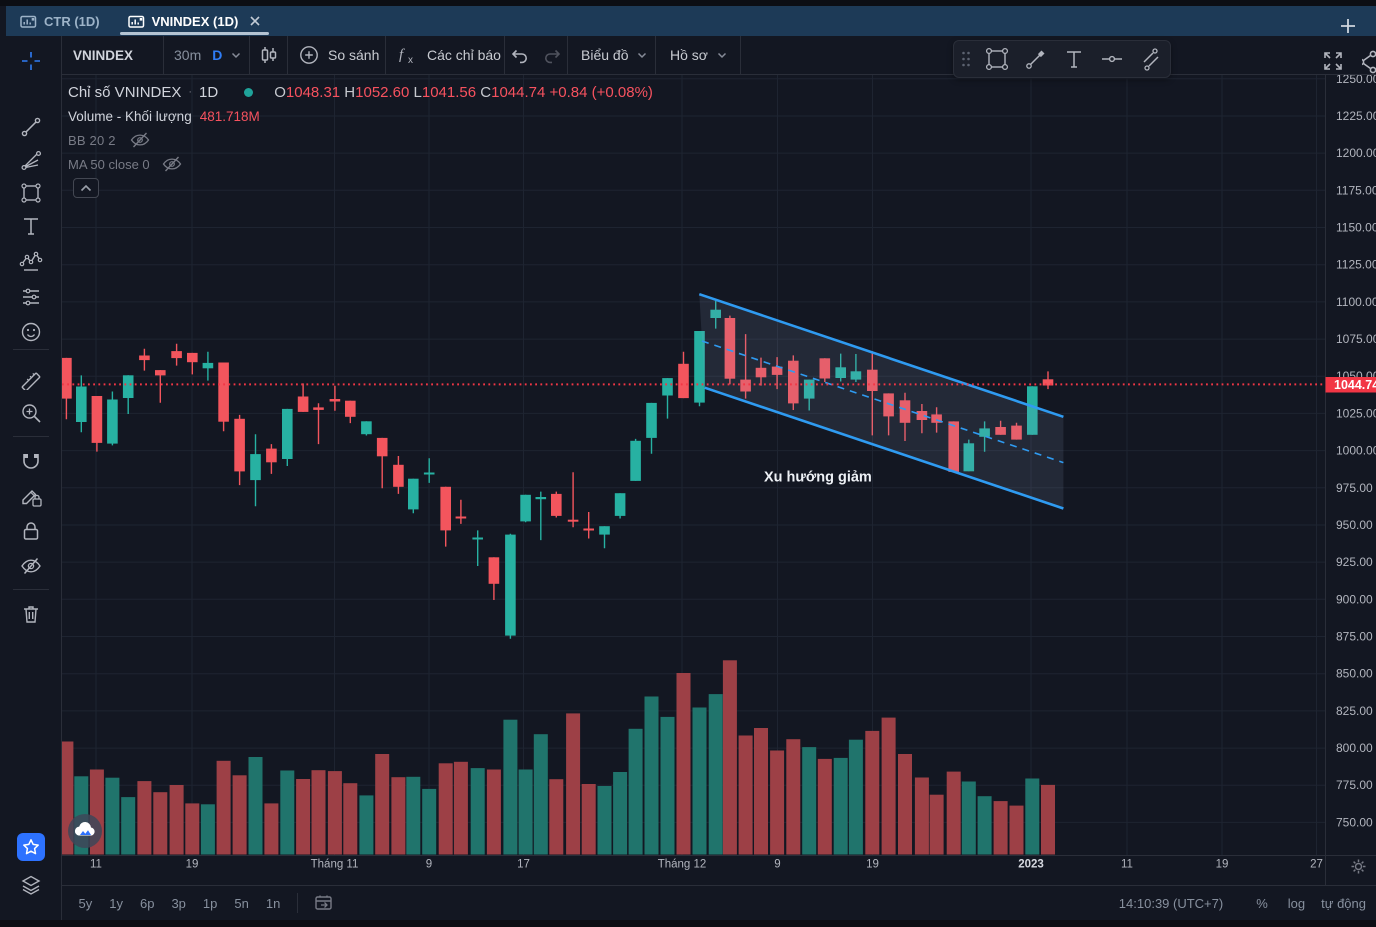 This screenshot has height=927, width=1376. I want to click on svg-text: 1200.00, so click(1356, 153).